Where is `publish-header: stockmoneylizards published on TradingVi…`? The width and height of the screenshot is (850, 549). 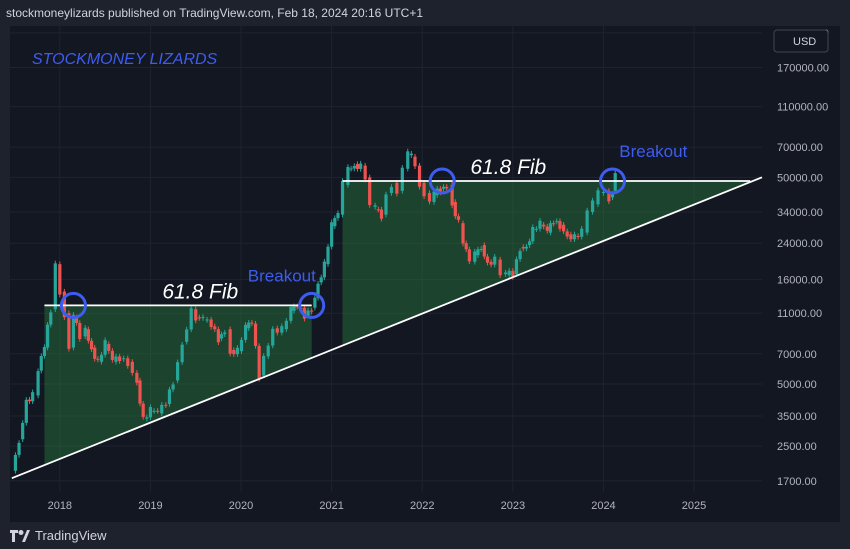
publish-header: stockmoneylizards published on TradingVi… is located at coordinates (425, 13).